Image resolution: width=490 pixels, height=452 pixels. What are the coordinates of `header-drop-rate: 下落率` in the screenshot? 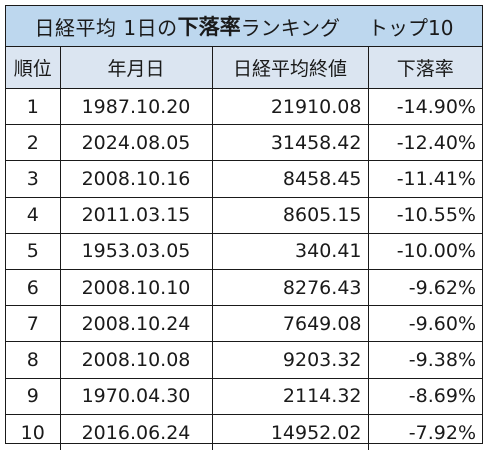 It's located at (425, 68).